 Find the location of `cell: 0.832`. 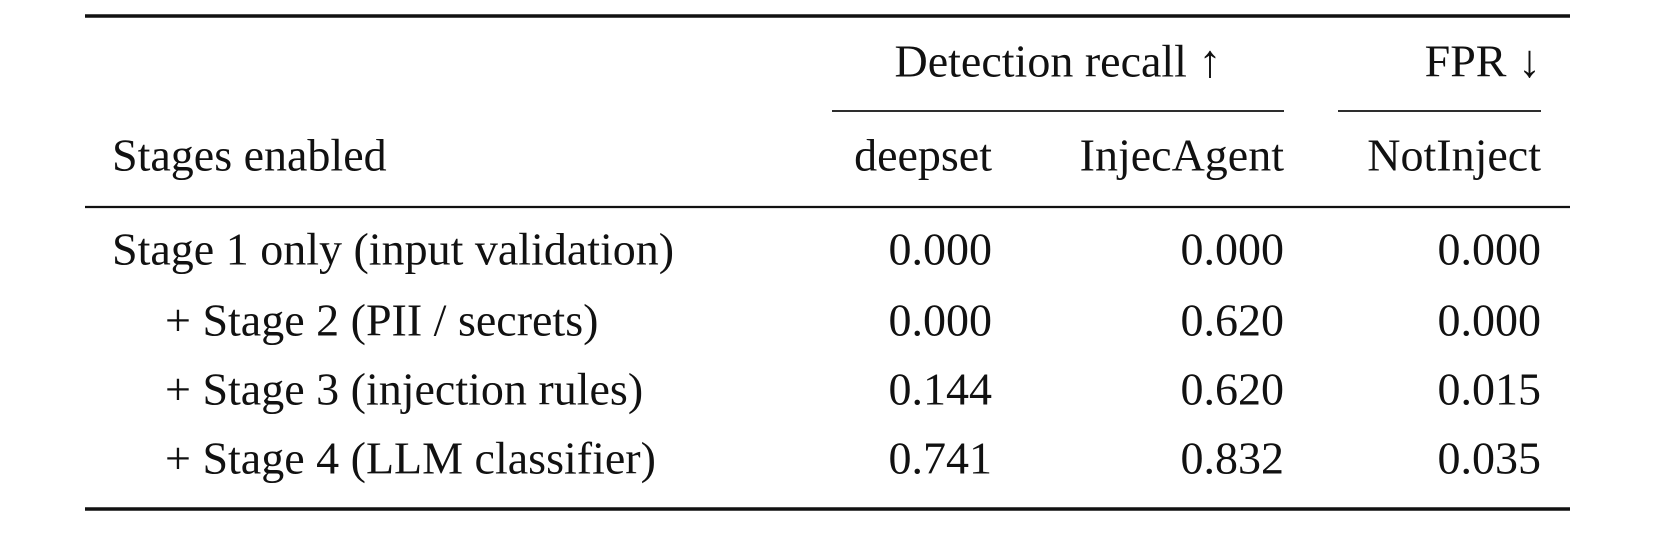

cell: 0.832 is located at coordinates (1233, 458).